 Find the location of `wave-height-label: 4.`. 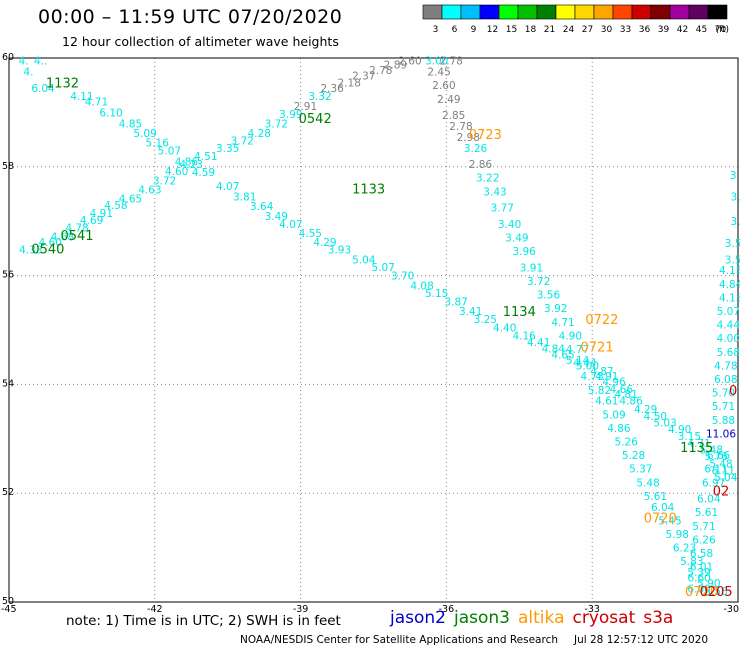

wave-height-label: 4. is located at coordinates (28, 73).